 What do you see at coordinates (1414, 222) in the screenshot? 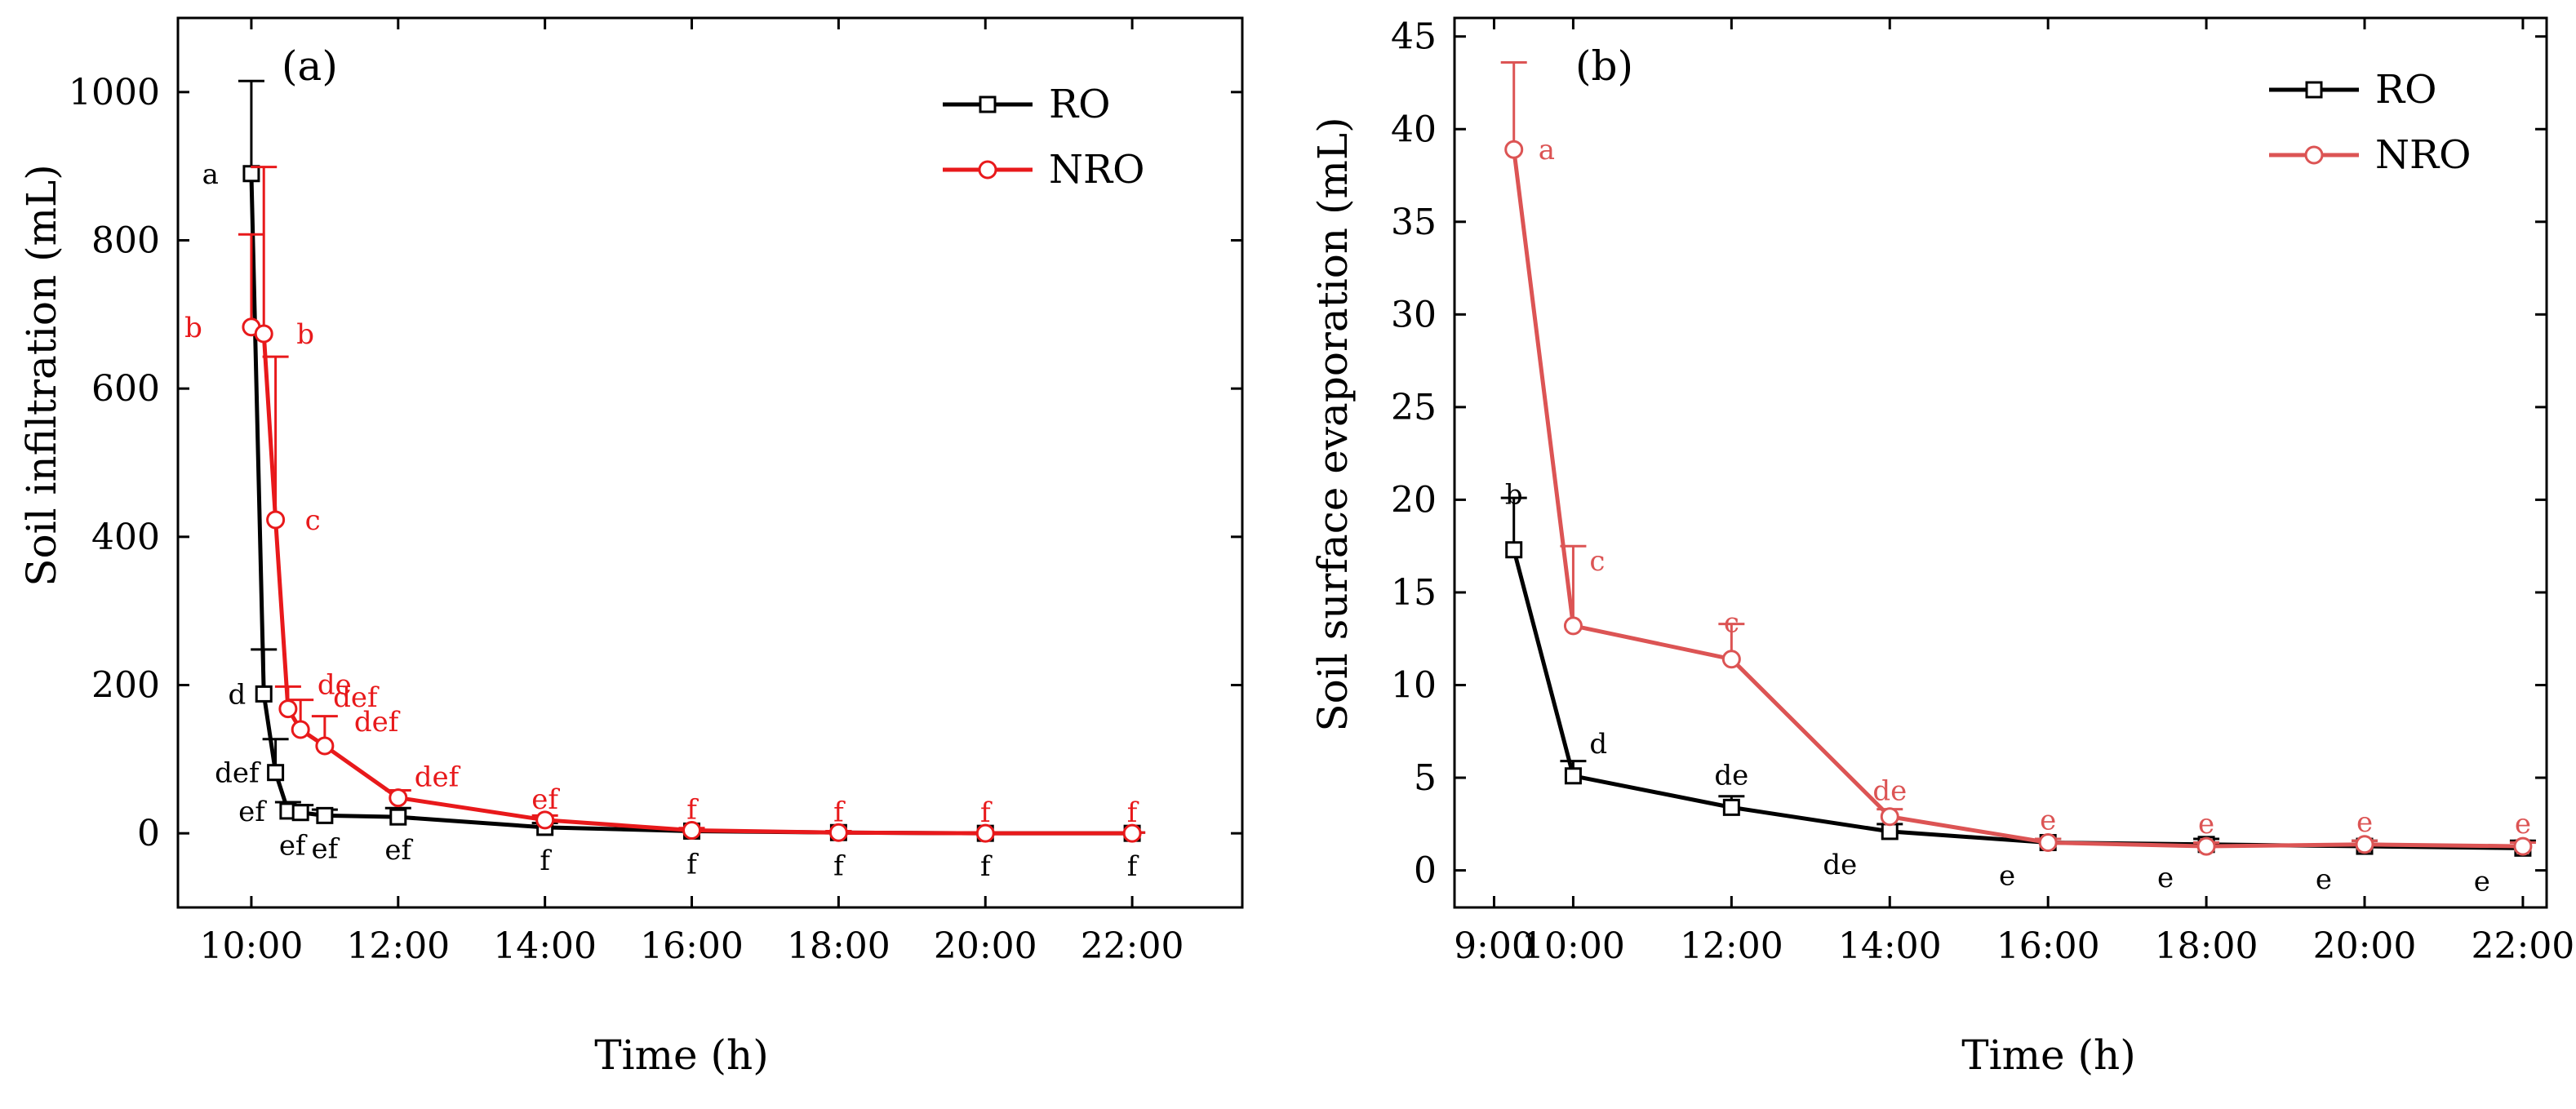
I see `y-tick-label: 35` at bounding box center [1414, 222].